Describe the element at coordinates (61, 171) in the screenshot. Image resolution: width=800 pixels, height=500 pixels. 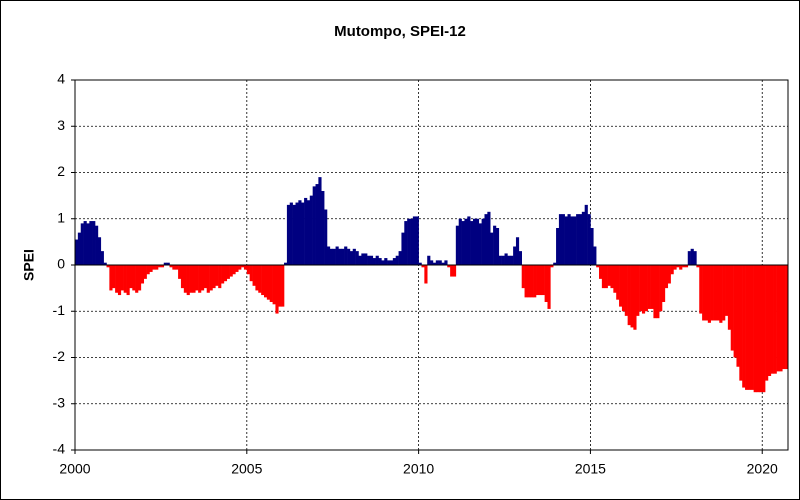
I see `y-tick-label: 2` at that location.